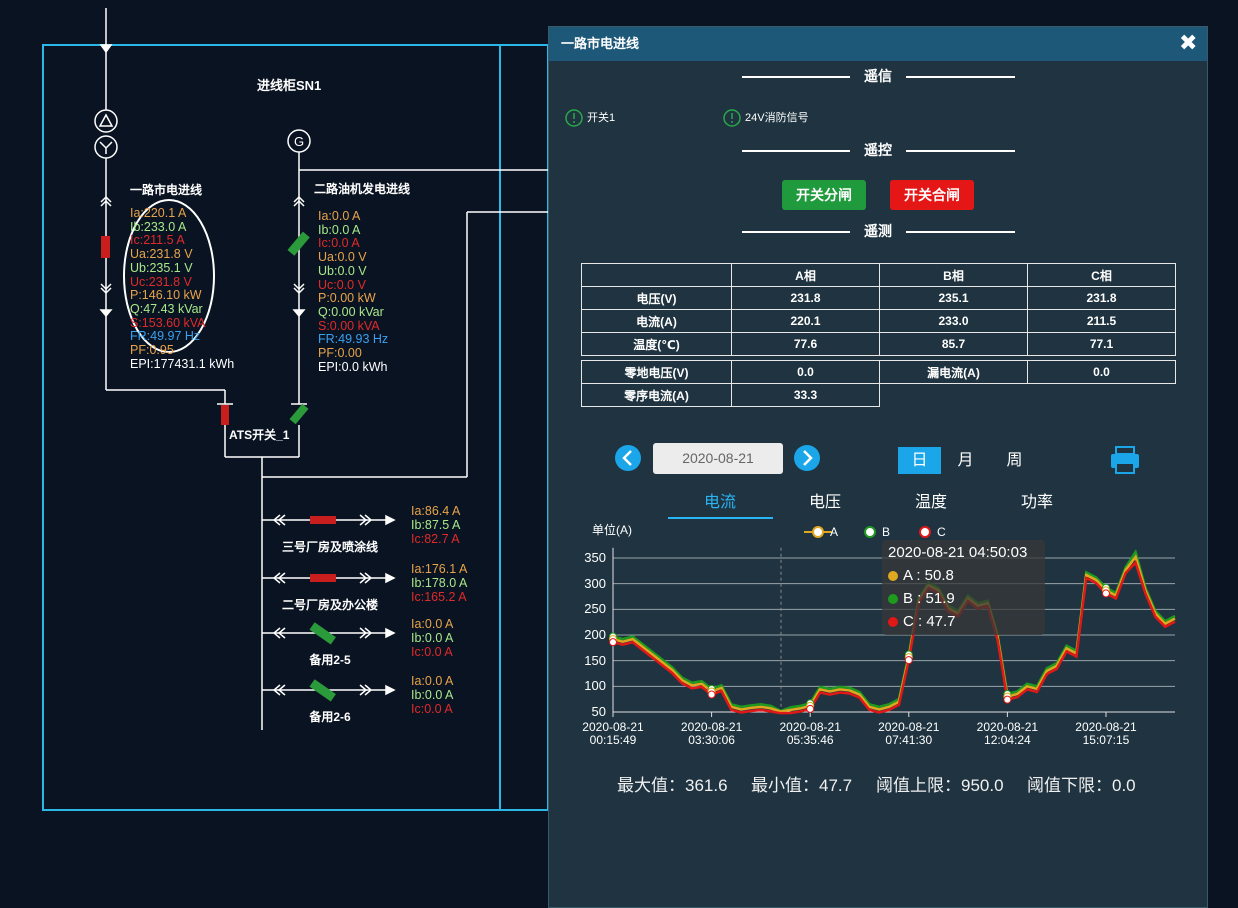  What do you see at coordinates (595, 583) in the screenshot?
I see `y-tick-label: 300` at bounding box center [595, 583].